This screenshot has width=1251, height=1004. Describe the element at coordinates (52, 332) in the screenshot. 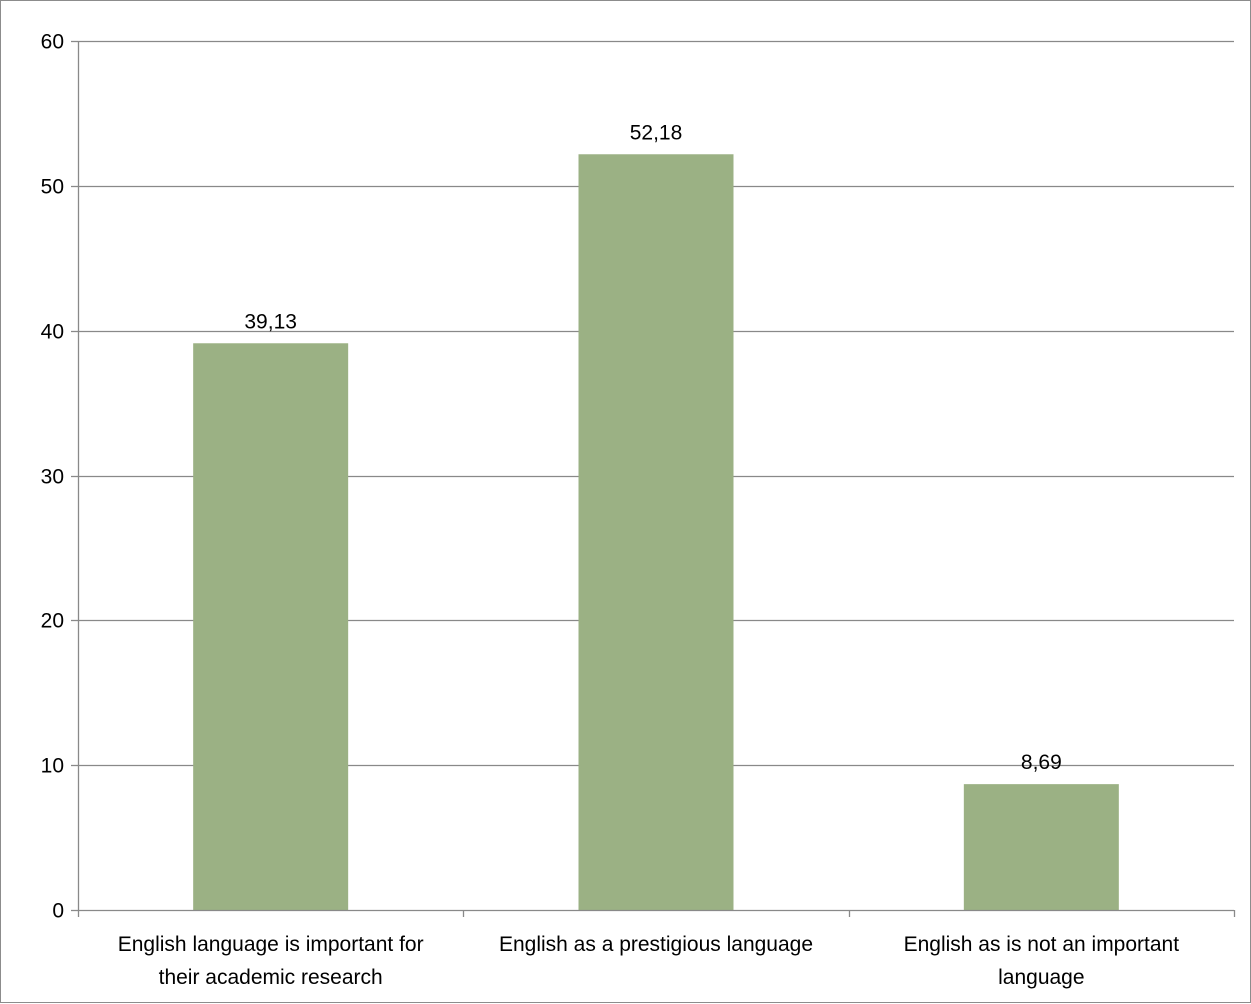

I see `y-tick-label: 40` at that location.